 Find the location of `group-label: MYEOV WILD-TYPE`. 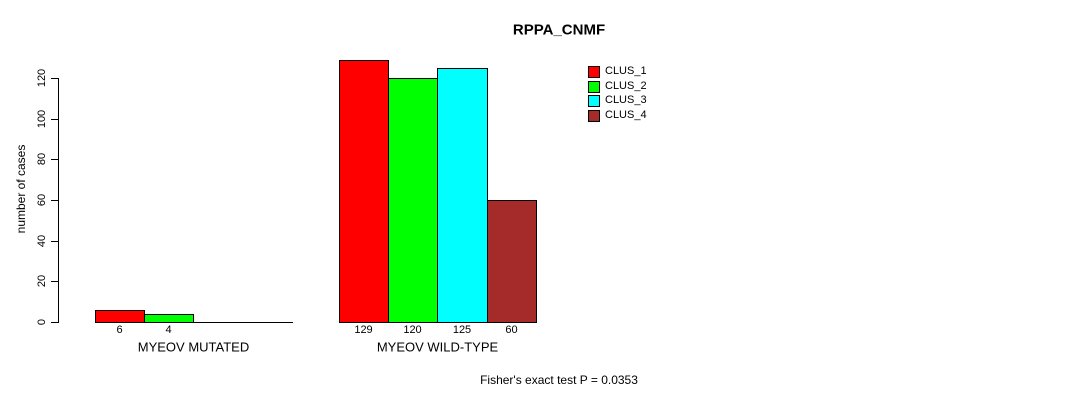

group-label: MYEOV WILD-TYPE is located at coordinates (437, 347).